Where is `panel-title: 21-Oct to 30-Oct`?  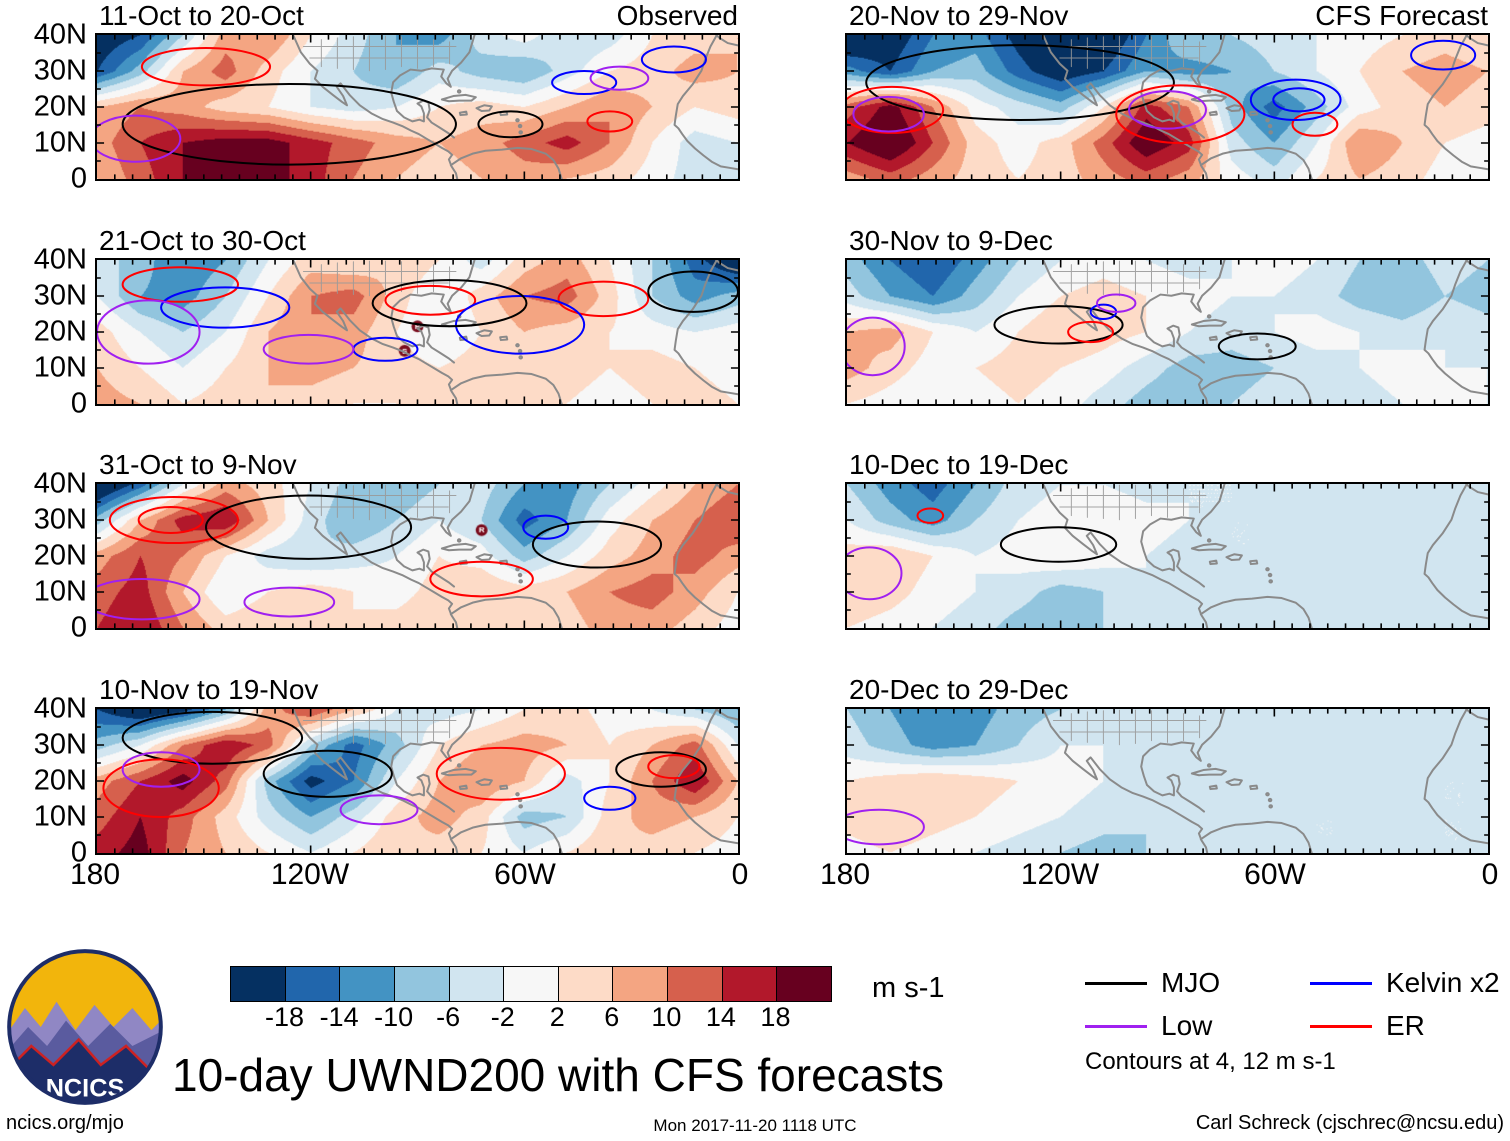 panel-title: 21-Oct to 30-Oct is located at coordinates (202, 240).